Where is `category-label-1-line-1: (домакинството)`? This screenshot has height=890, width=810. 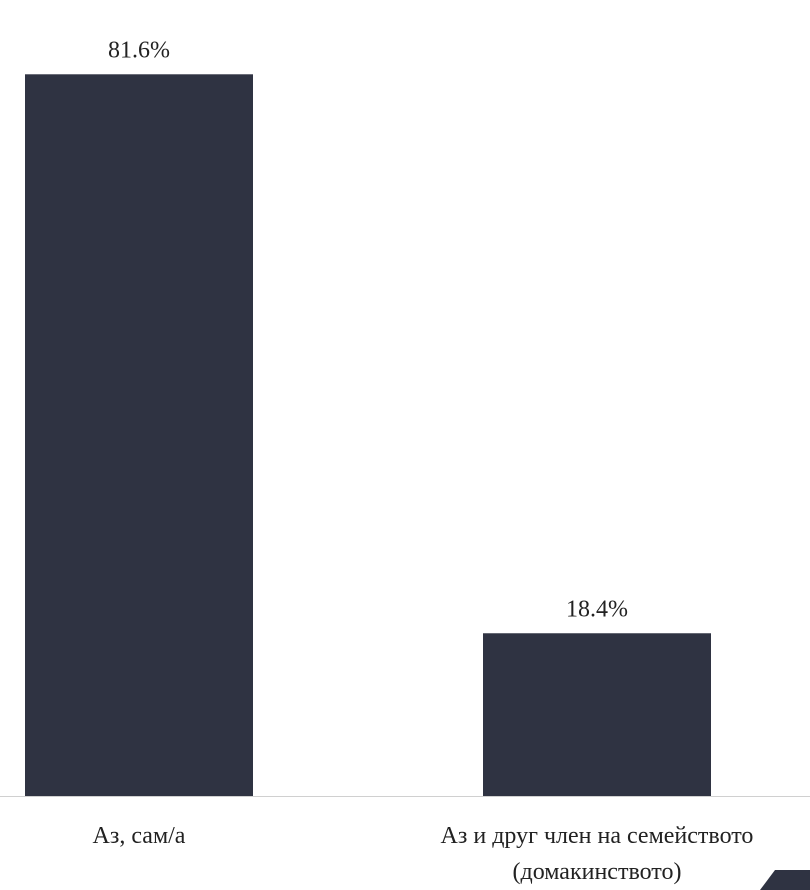 category-label-1-line-1: (домакинството) is located at coordinates (597, 872).